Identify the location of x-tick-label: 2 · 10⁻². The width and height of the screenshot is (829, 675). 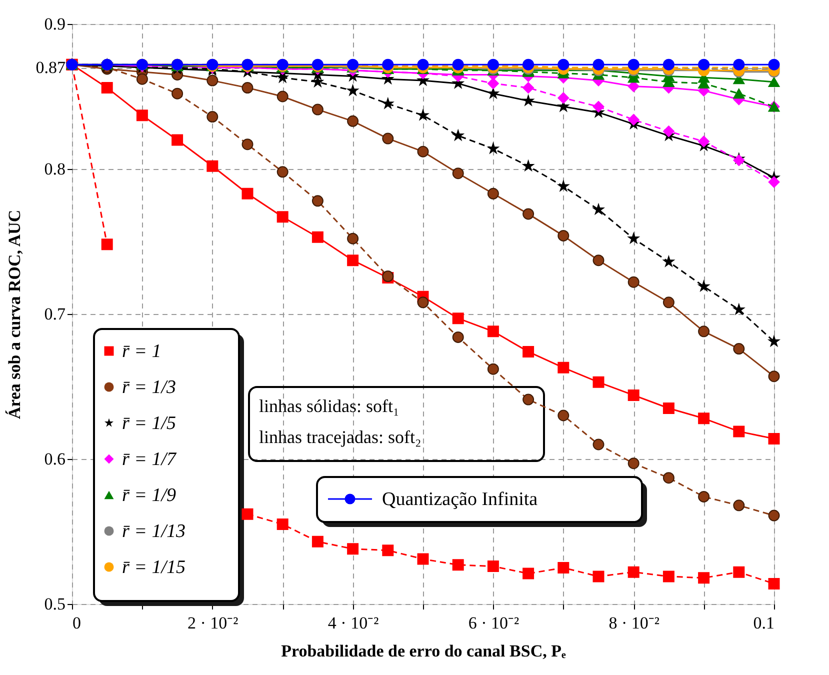
(213, 623).